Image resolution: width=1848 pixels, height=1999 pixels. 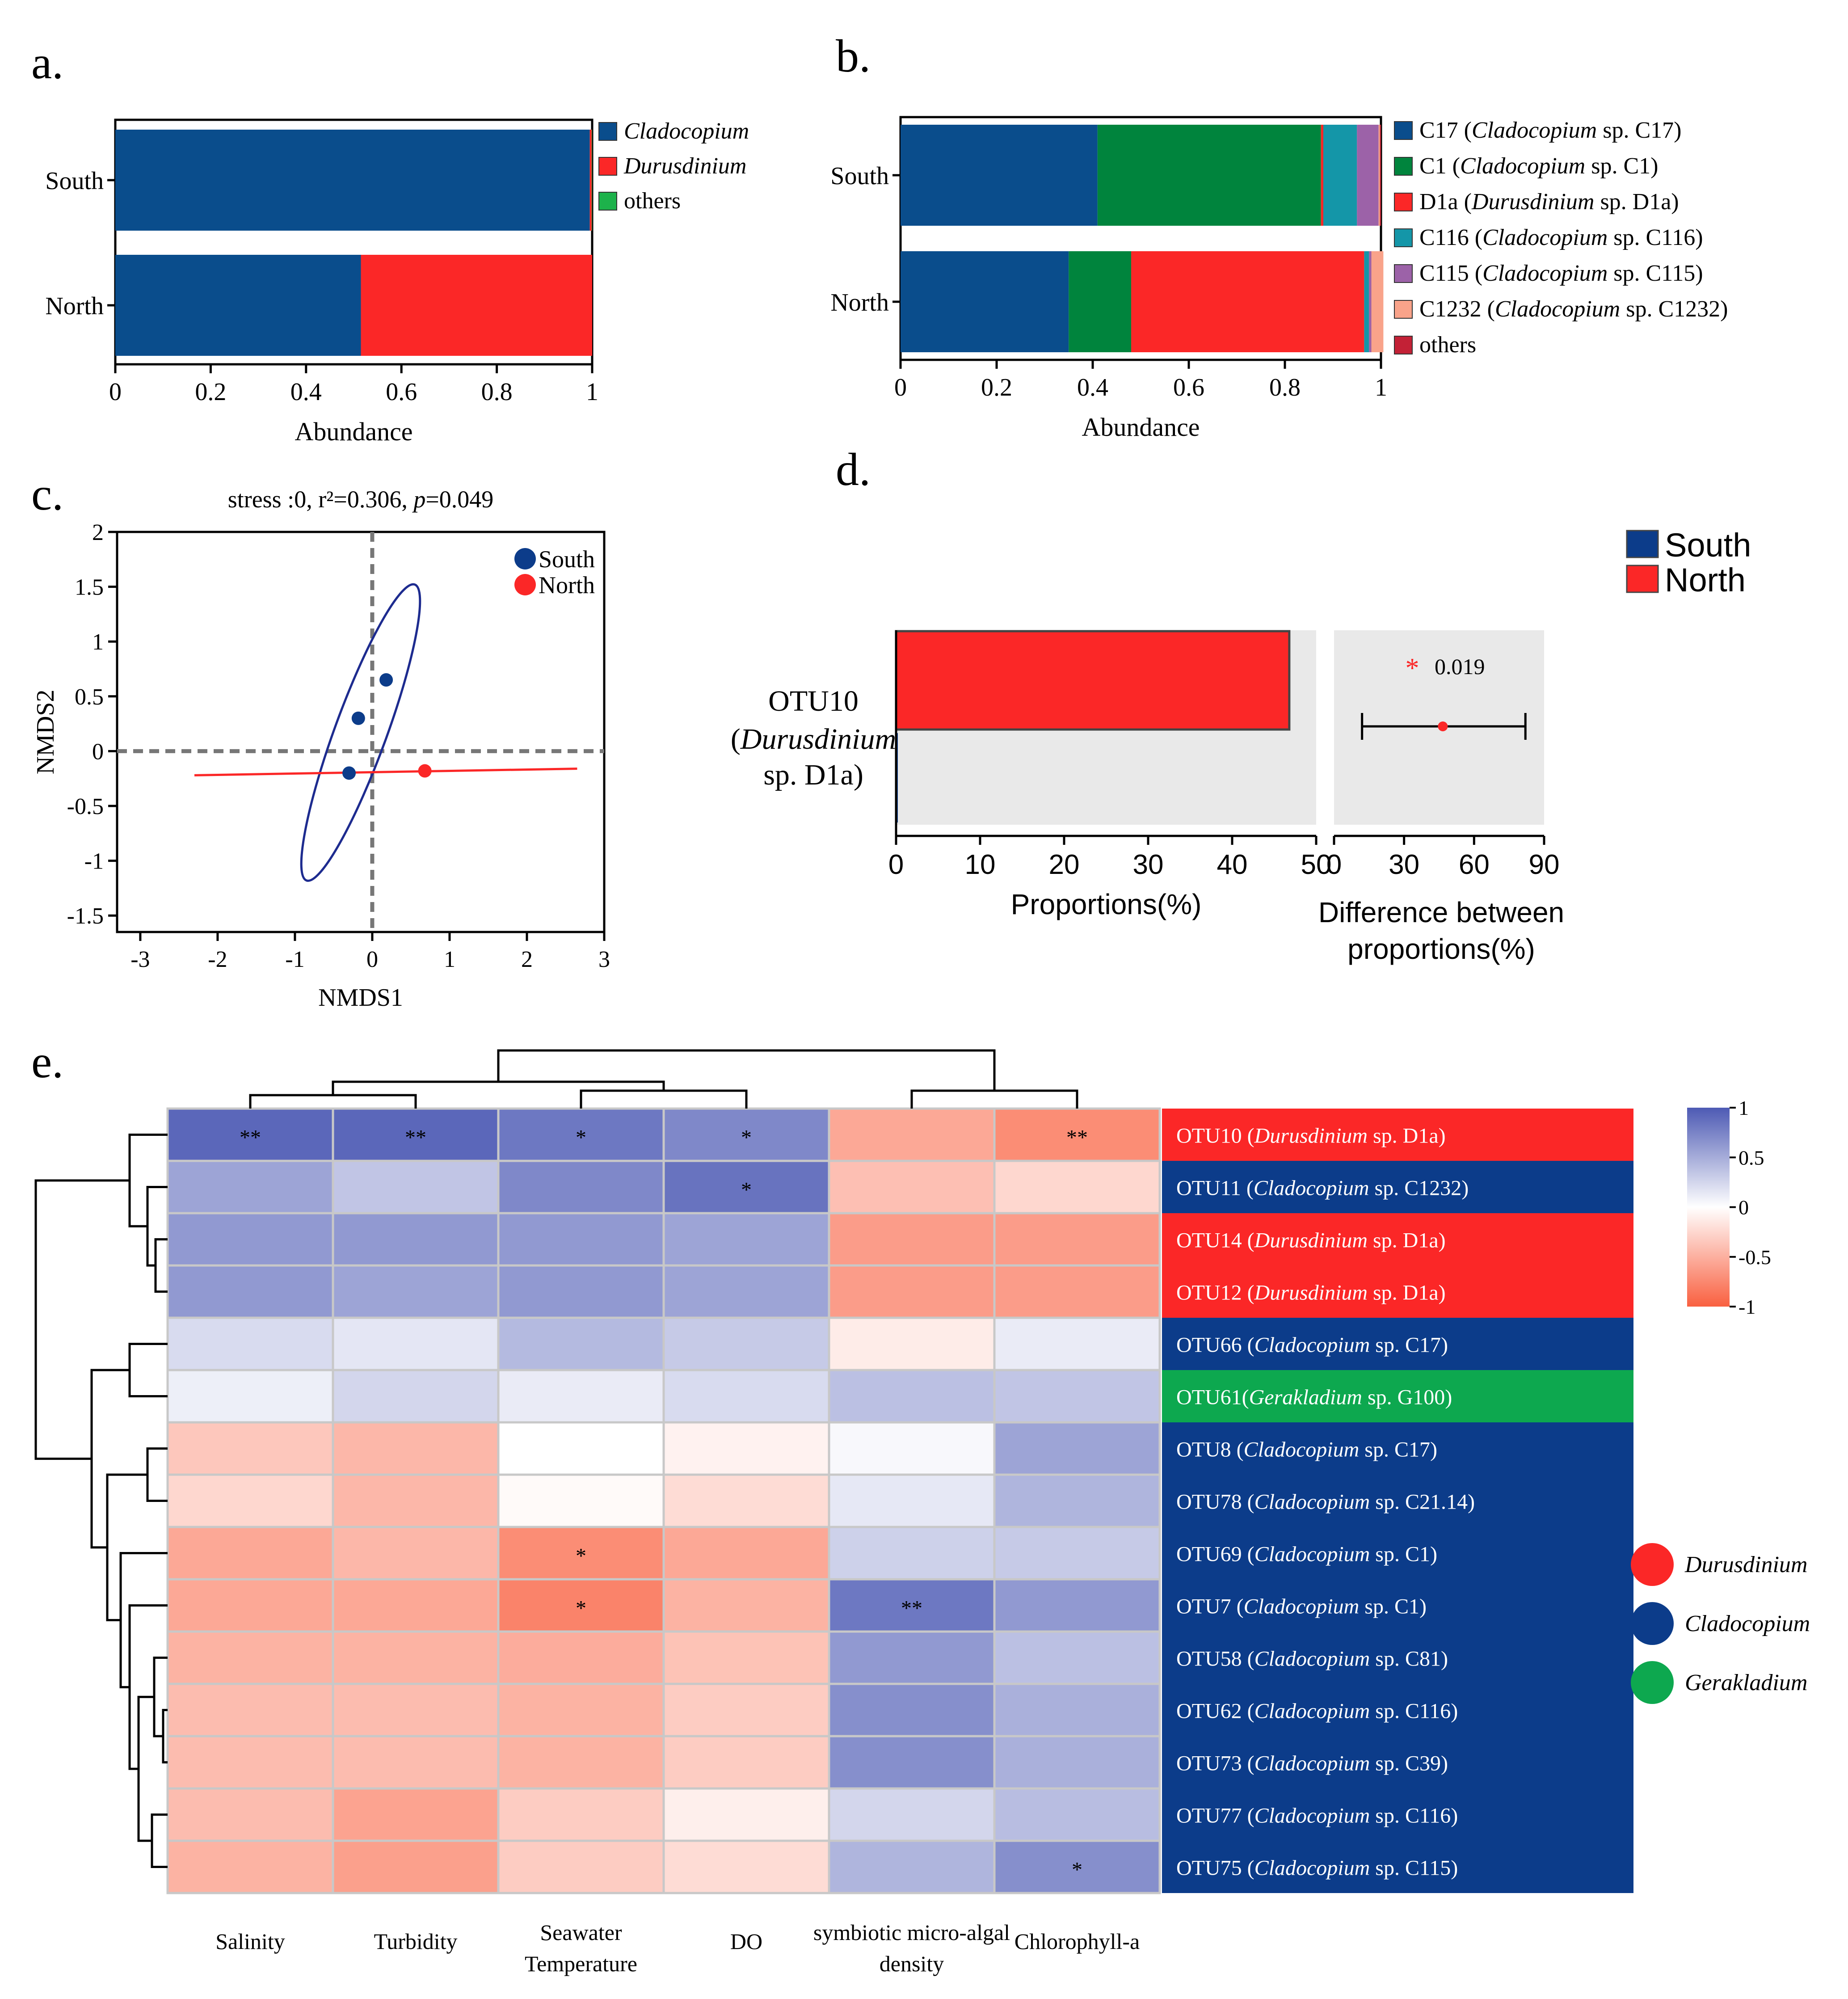 I want to click on x-axis-label: Proportions(%), so click(x=1106, y=904).